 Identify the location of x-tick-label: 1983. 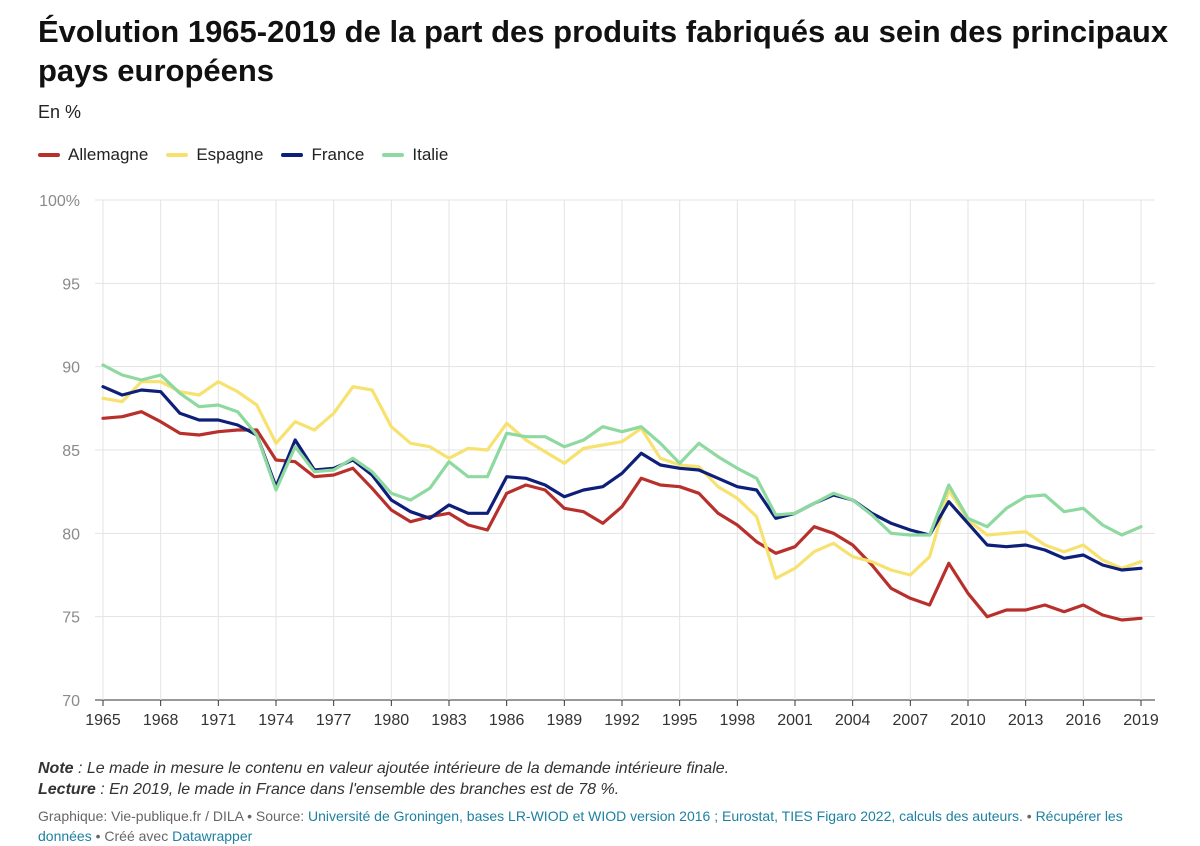
(449, 720).